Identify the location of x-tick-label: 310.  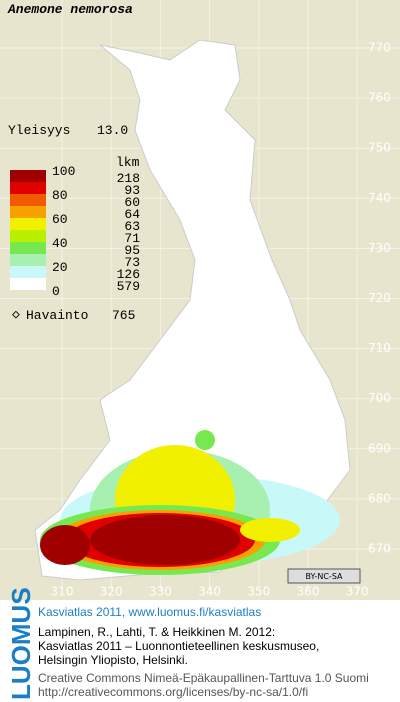
(62, 592).